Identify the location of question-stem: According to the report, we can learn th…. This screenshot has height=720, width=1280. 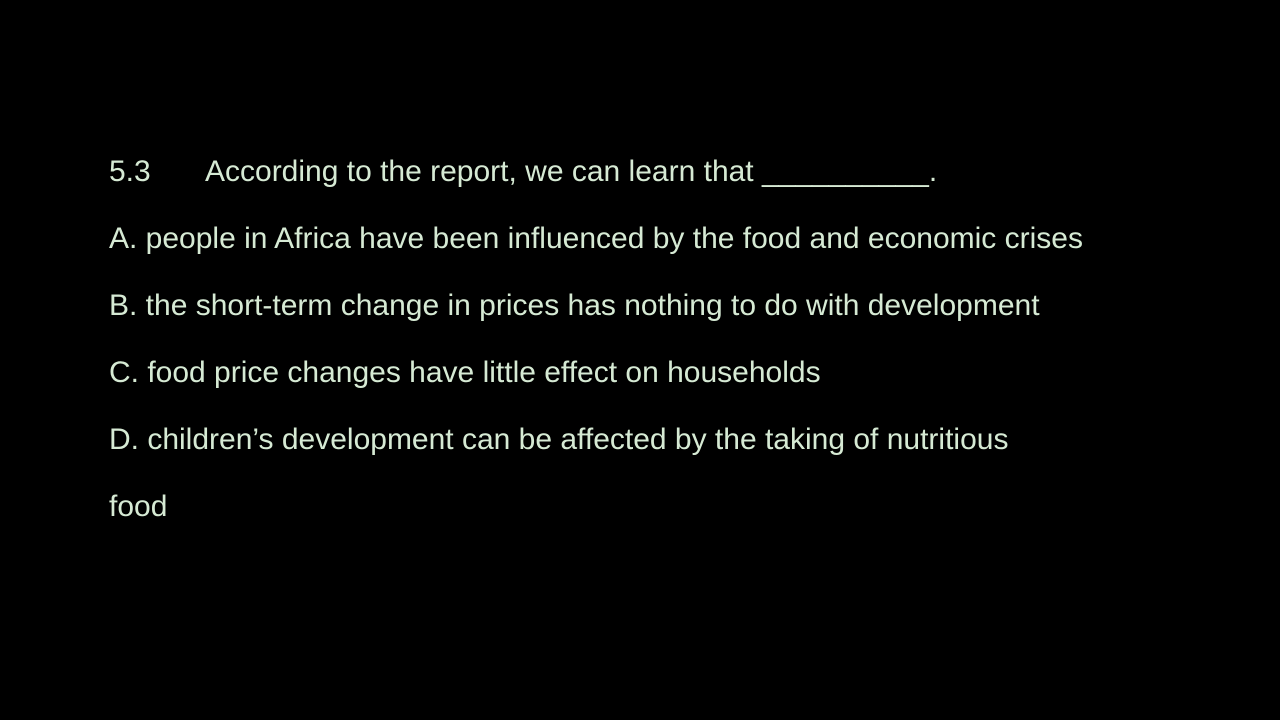
(571, 171).